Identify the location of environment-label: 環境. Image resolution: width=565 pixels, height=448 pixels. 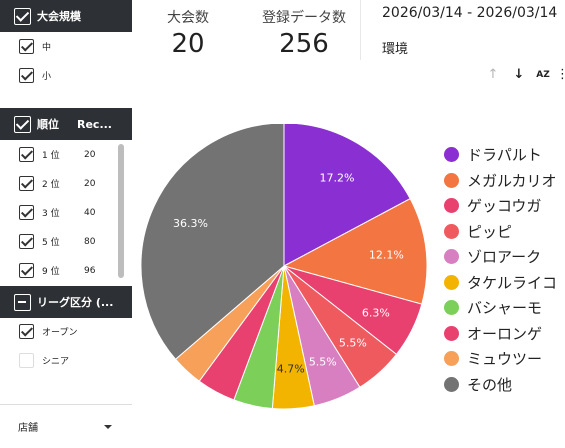
(395, 49).